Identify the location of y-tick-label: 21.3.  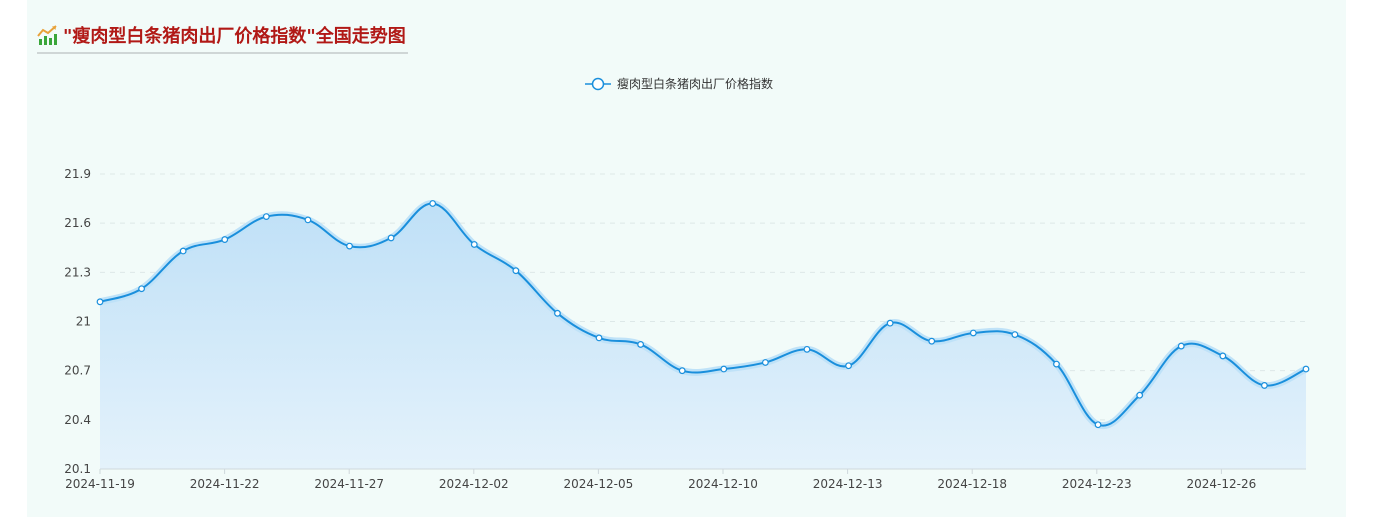
(77, 272).